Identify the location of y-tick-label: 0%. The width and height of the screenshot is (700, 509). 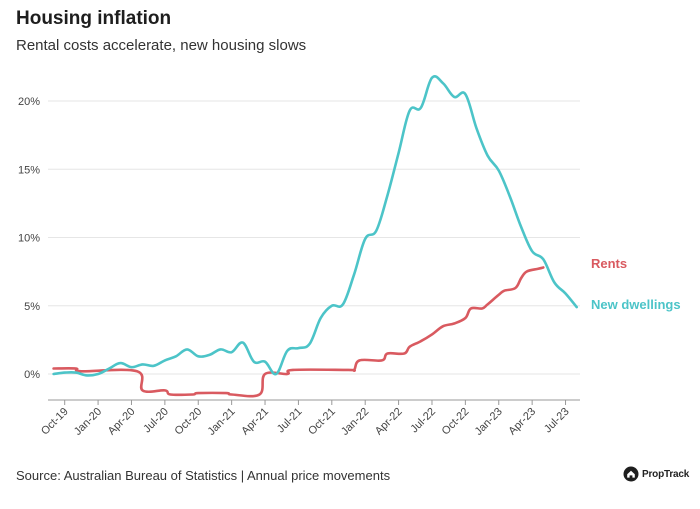
(32, 375).